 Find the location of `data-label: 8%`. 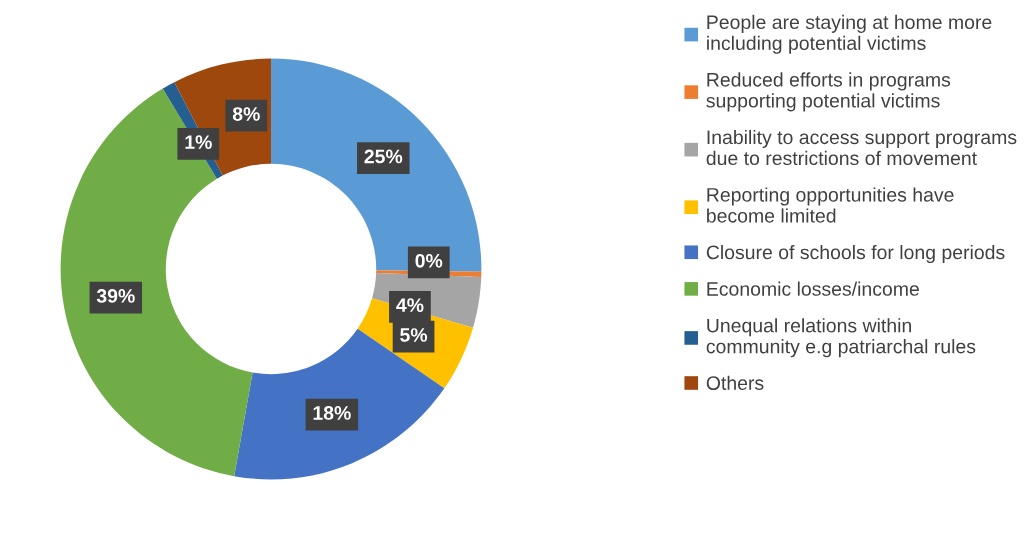

data-label: 8% is located at coordinates (246, 114).